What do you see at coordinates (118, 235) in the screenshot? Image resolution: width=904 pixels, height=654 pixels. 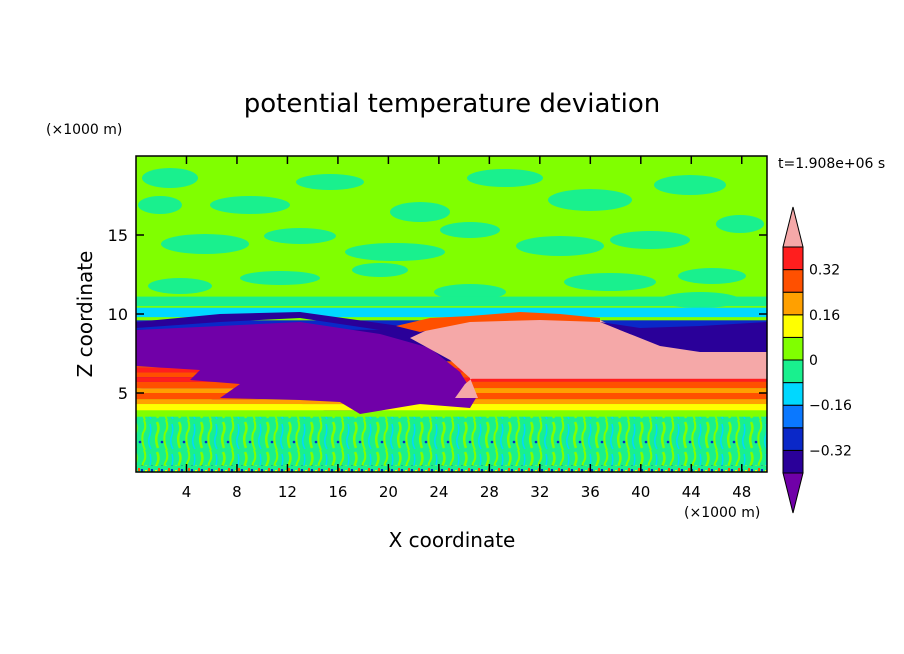 I see `y-tick-label: 15` at bounding box center [118, 235].